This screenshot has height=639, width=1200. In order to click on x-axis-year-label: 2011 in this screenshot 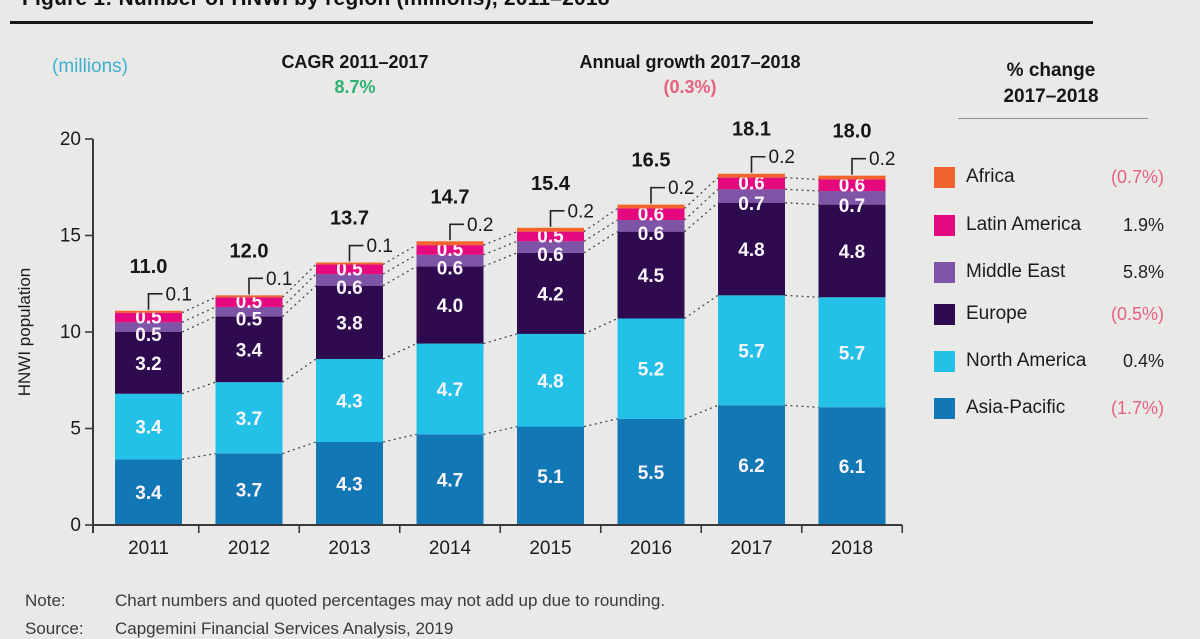, I will do `click(148, 548)`.